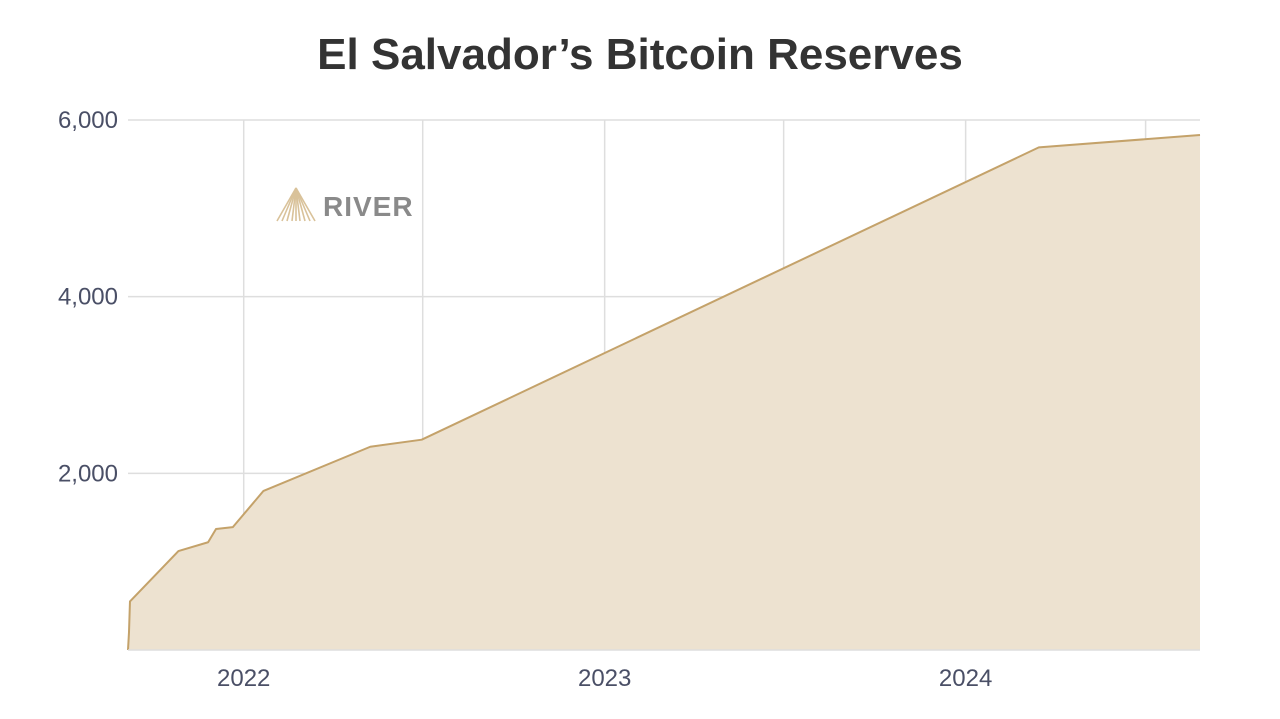  Describe the element at coordinates (368, 206) in the screenshot. I see `river-logo-text: RIVER` at that location.